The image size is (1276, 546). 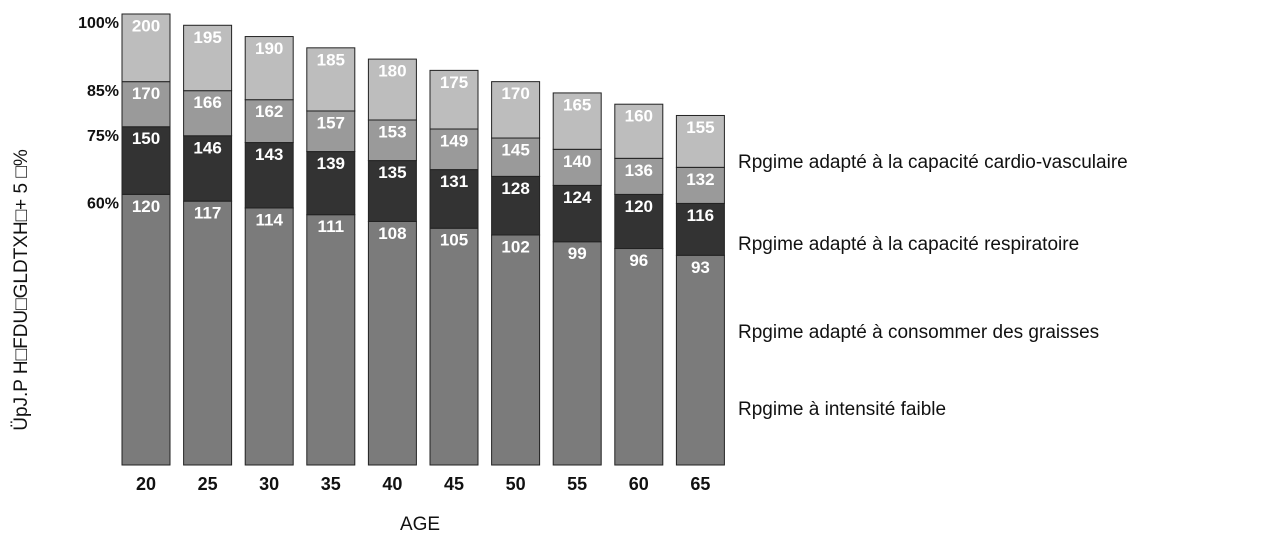 What do you see at coordinates (207, 213) in the screenshot?
I see `value-label: 117` at bounding box center [207, 213].